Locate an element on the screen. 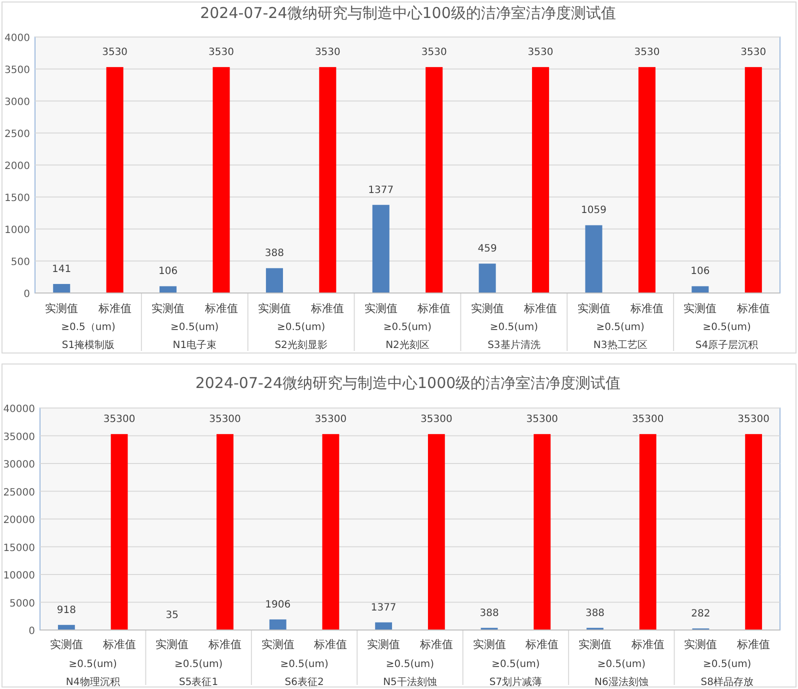 The width and height of the screenshot is (798, 689). y-tick-label: 2500 is located at coordinates (17, 134).